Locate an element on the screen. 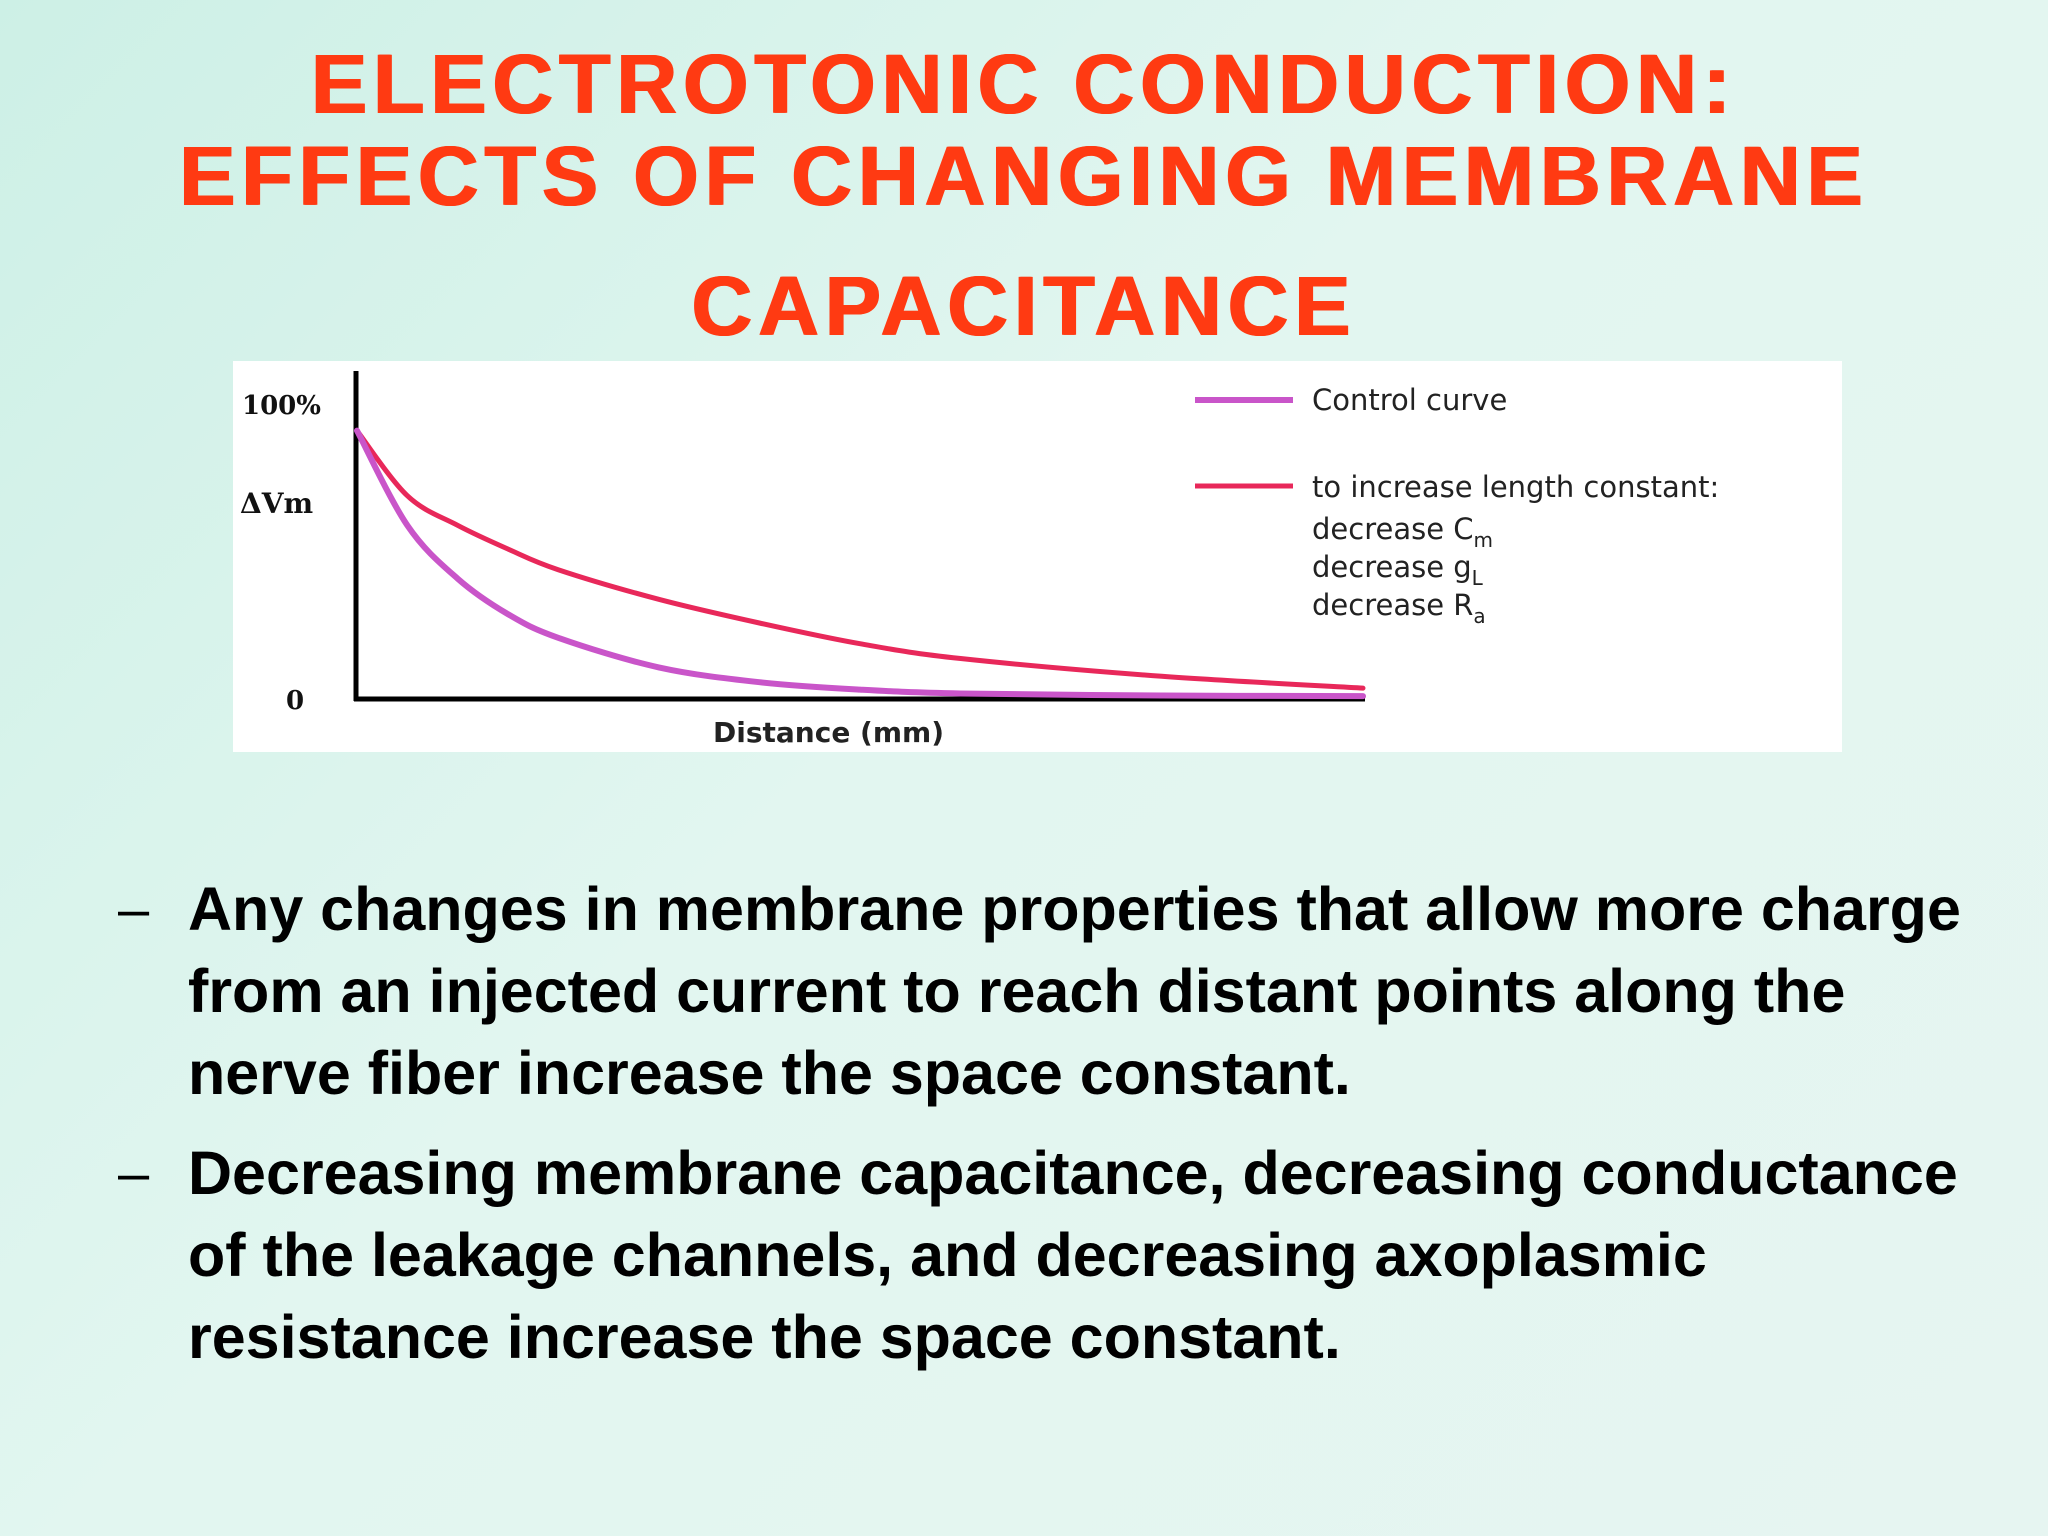 The image size is (2048, 1536). series-line-increase is located at coordinates (860, 559).